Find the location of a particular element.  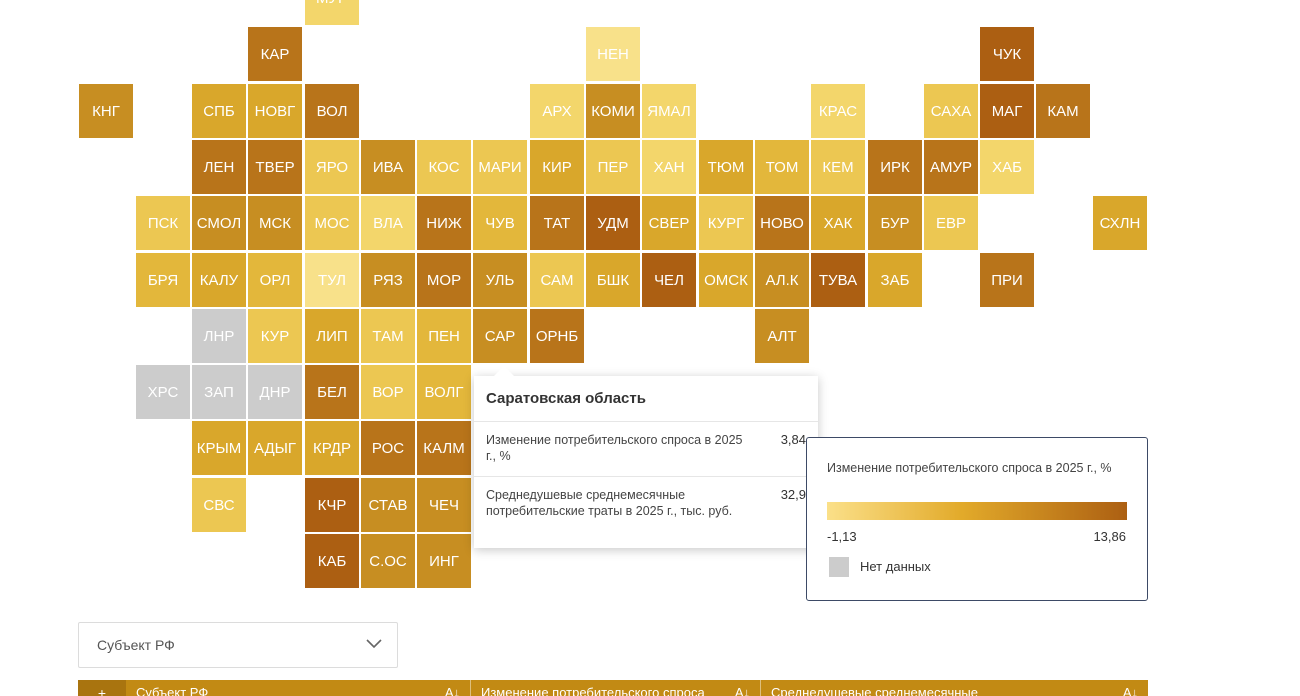

region-tile-86: ИНГ is located at coordinates (444, 561).